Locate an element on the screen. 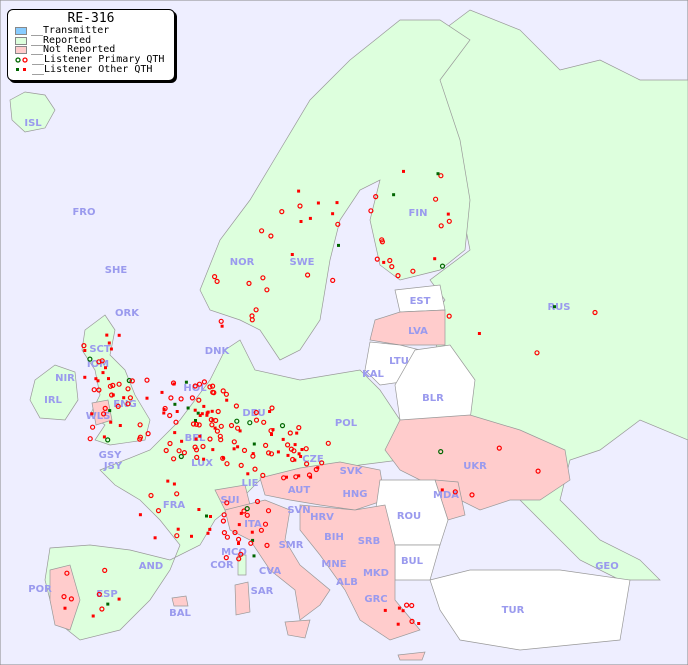 The width and height of the screenshot is (688, 665). country-label-hng: HNG is located at coordinates (355, 494).